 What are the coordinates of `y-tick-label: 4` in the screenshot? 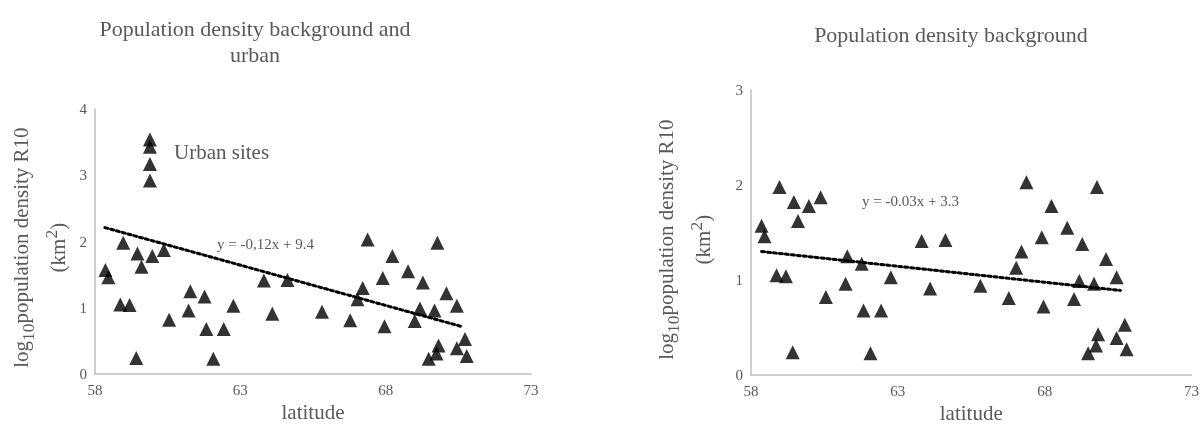 It's located at (83, 109).